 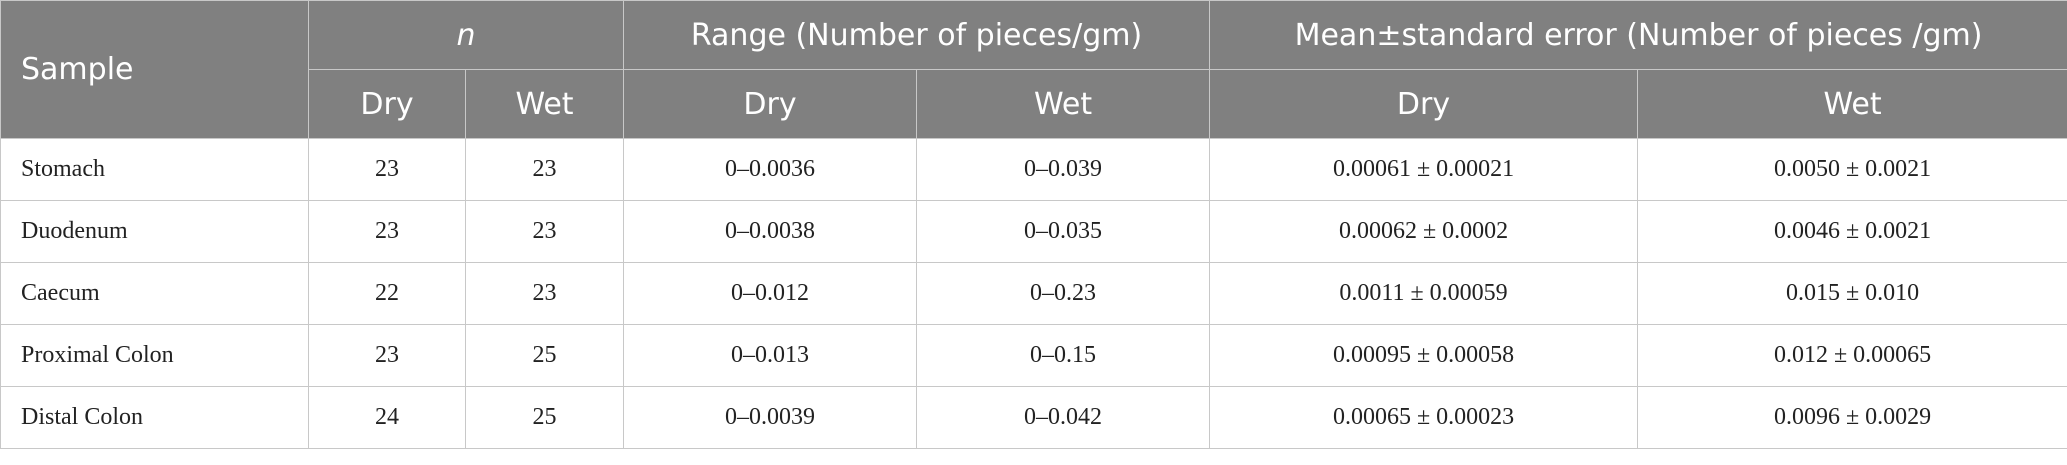 I want to click on table-cell: 0–0.012, so click(x=770, y=293).